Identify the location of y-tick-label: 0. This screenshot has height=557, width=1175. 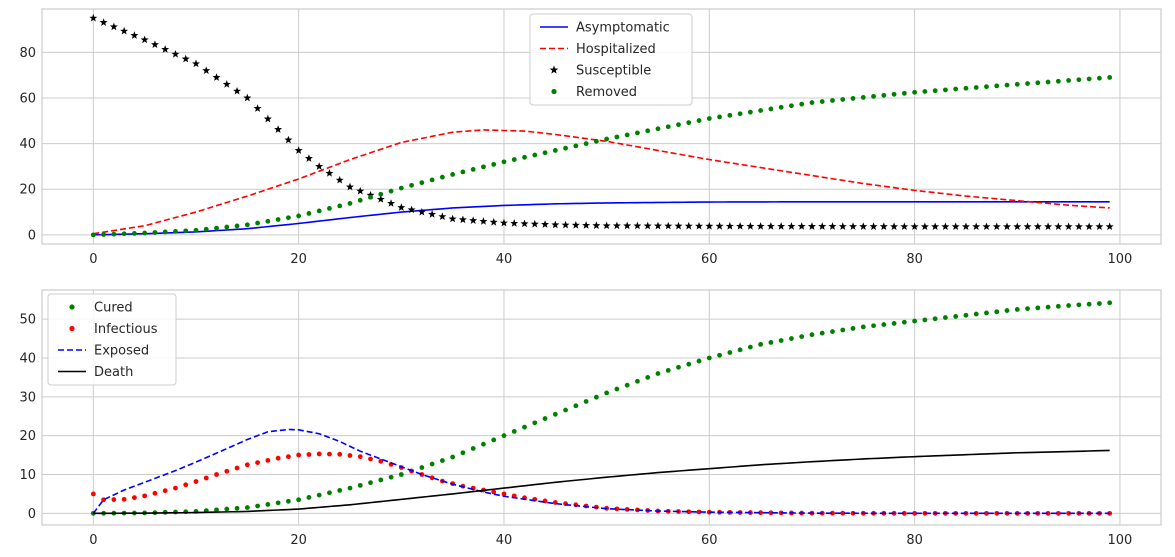
(32, 514).